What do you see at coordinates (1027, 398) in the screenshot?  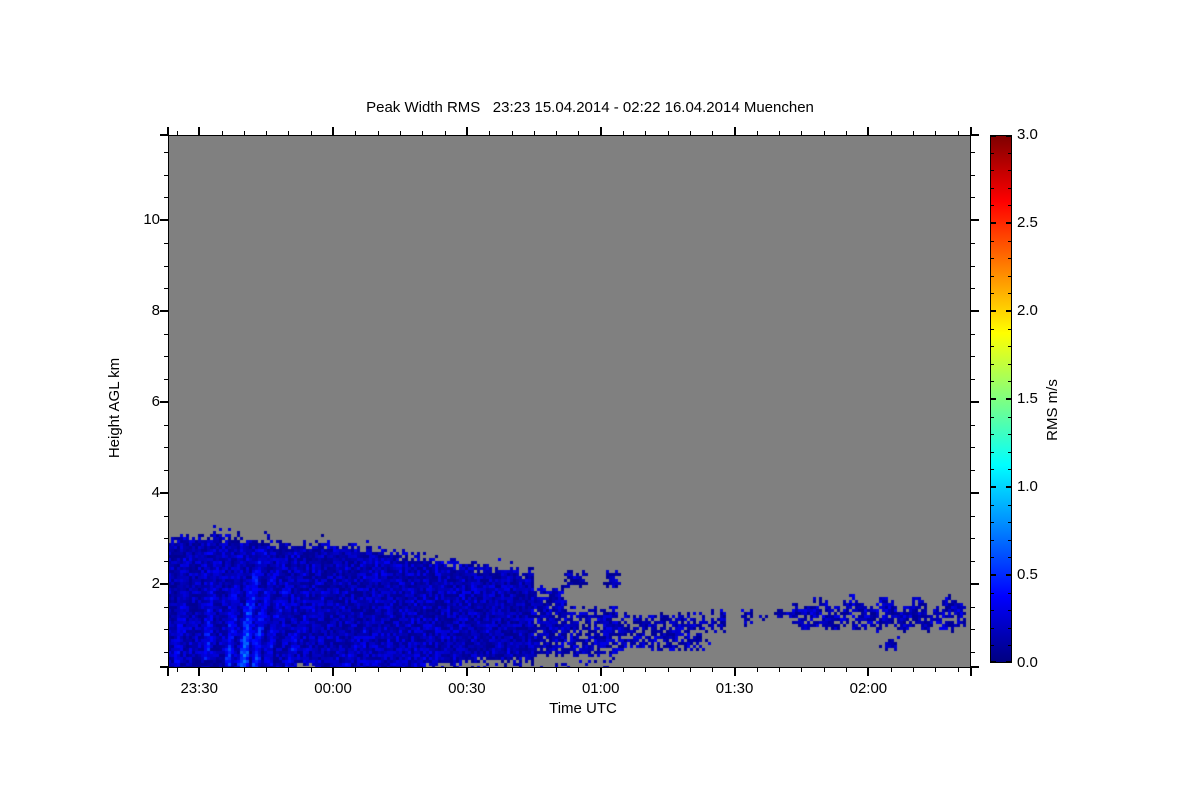 I see `colorbar-tick-label: 1.5` at bounding box center [1027, 398].